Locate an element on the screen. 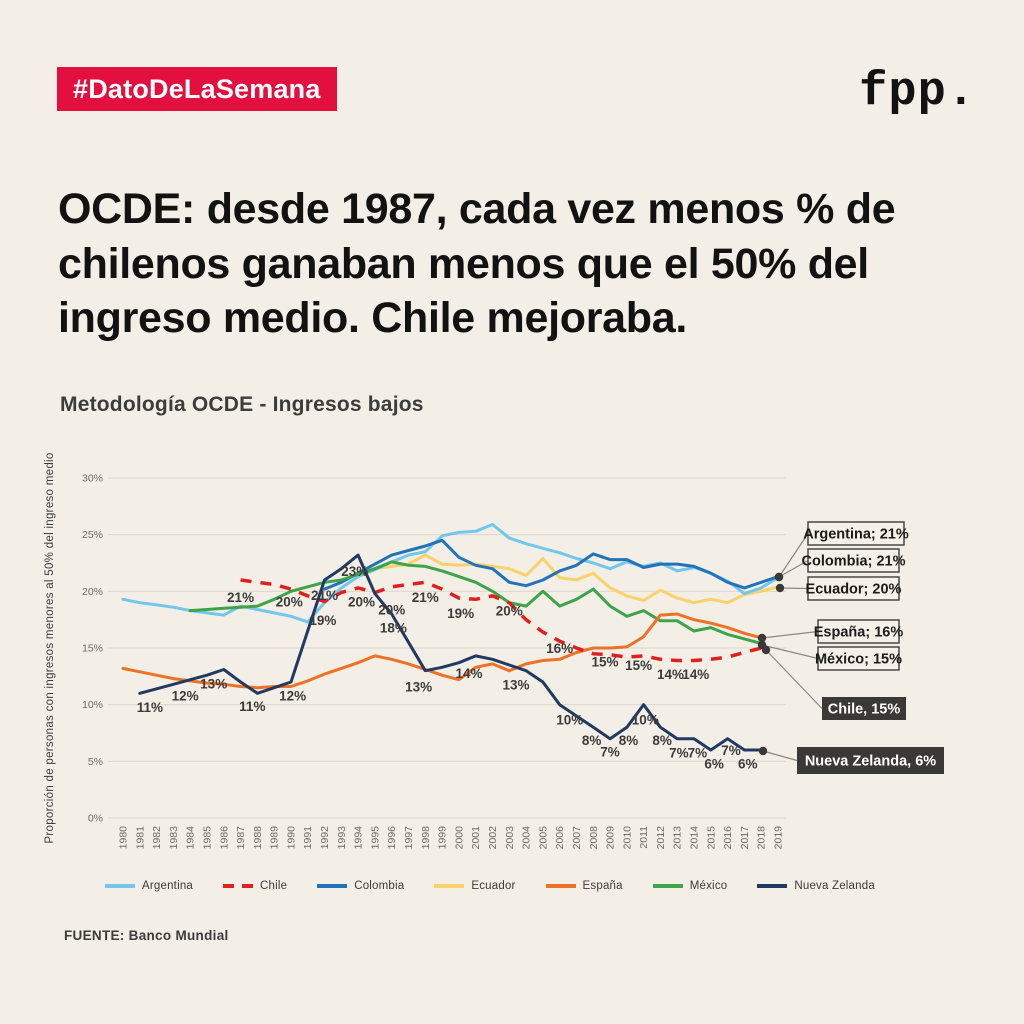 Image resolution: width=1024 pixels, height=1024 pixels. callout-label: España; 16% is located at coordinates (859, 633).